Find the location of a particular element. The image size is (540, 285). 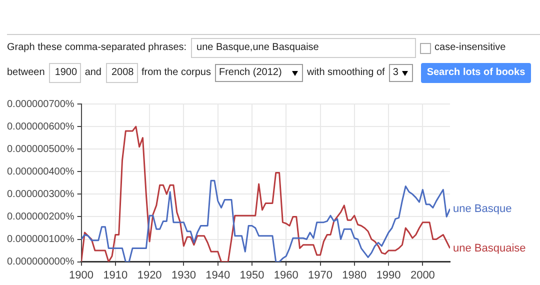

phrase-field: une Basque,une Basquaise is located at coordinates (303, 48).